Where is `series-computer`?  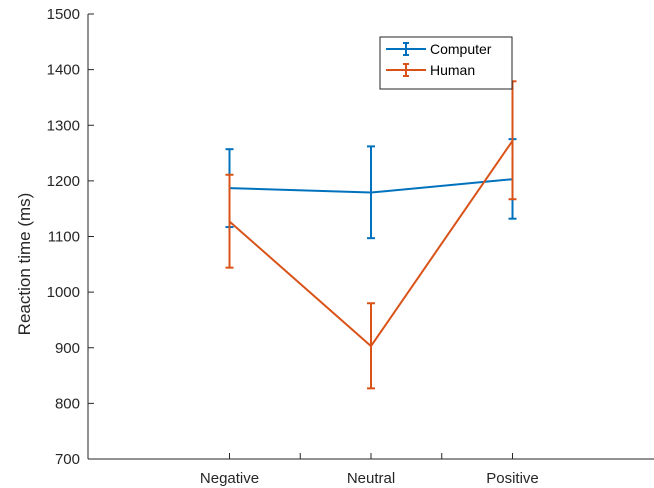 series-computer is located at coordinates (371, 189).